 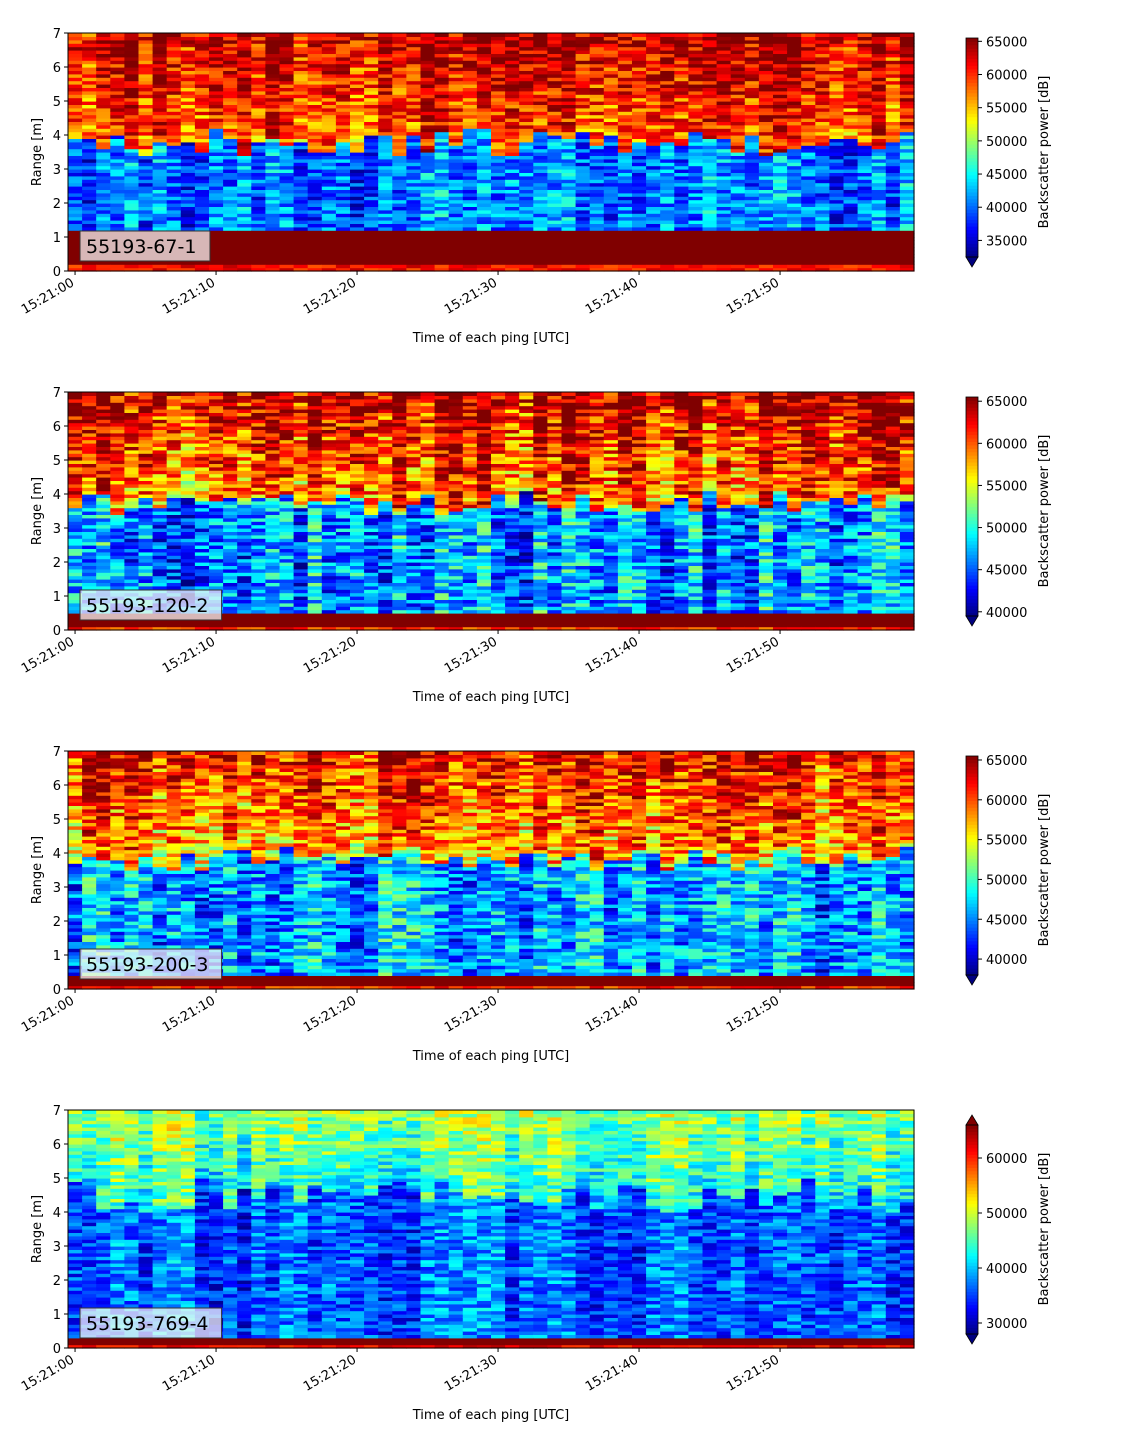 I want to click on colorbar-tick-label: 40000, so click(x=1006, y=208).